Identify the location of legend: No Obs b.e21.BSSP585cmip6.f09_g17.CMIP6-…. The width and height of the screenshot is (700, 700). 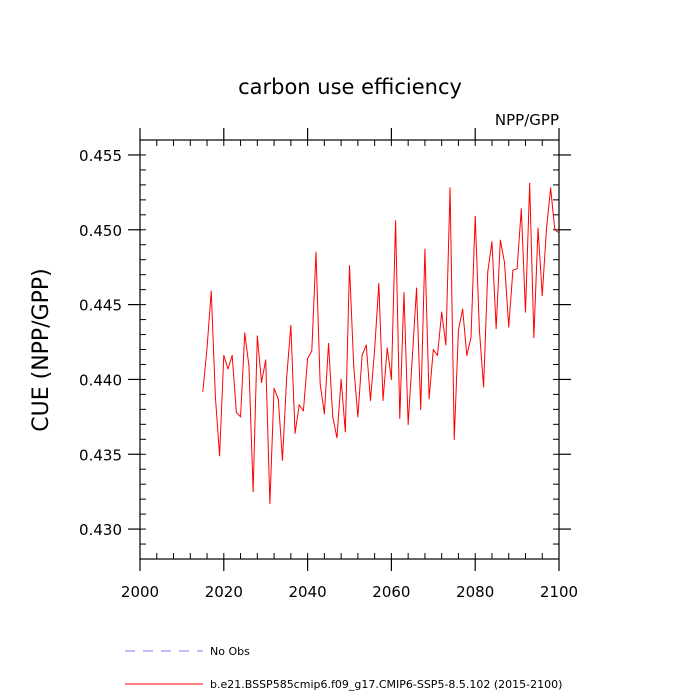
(343, 668).